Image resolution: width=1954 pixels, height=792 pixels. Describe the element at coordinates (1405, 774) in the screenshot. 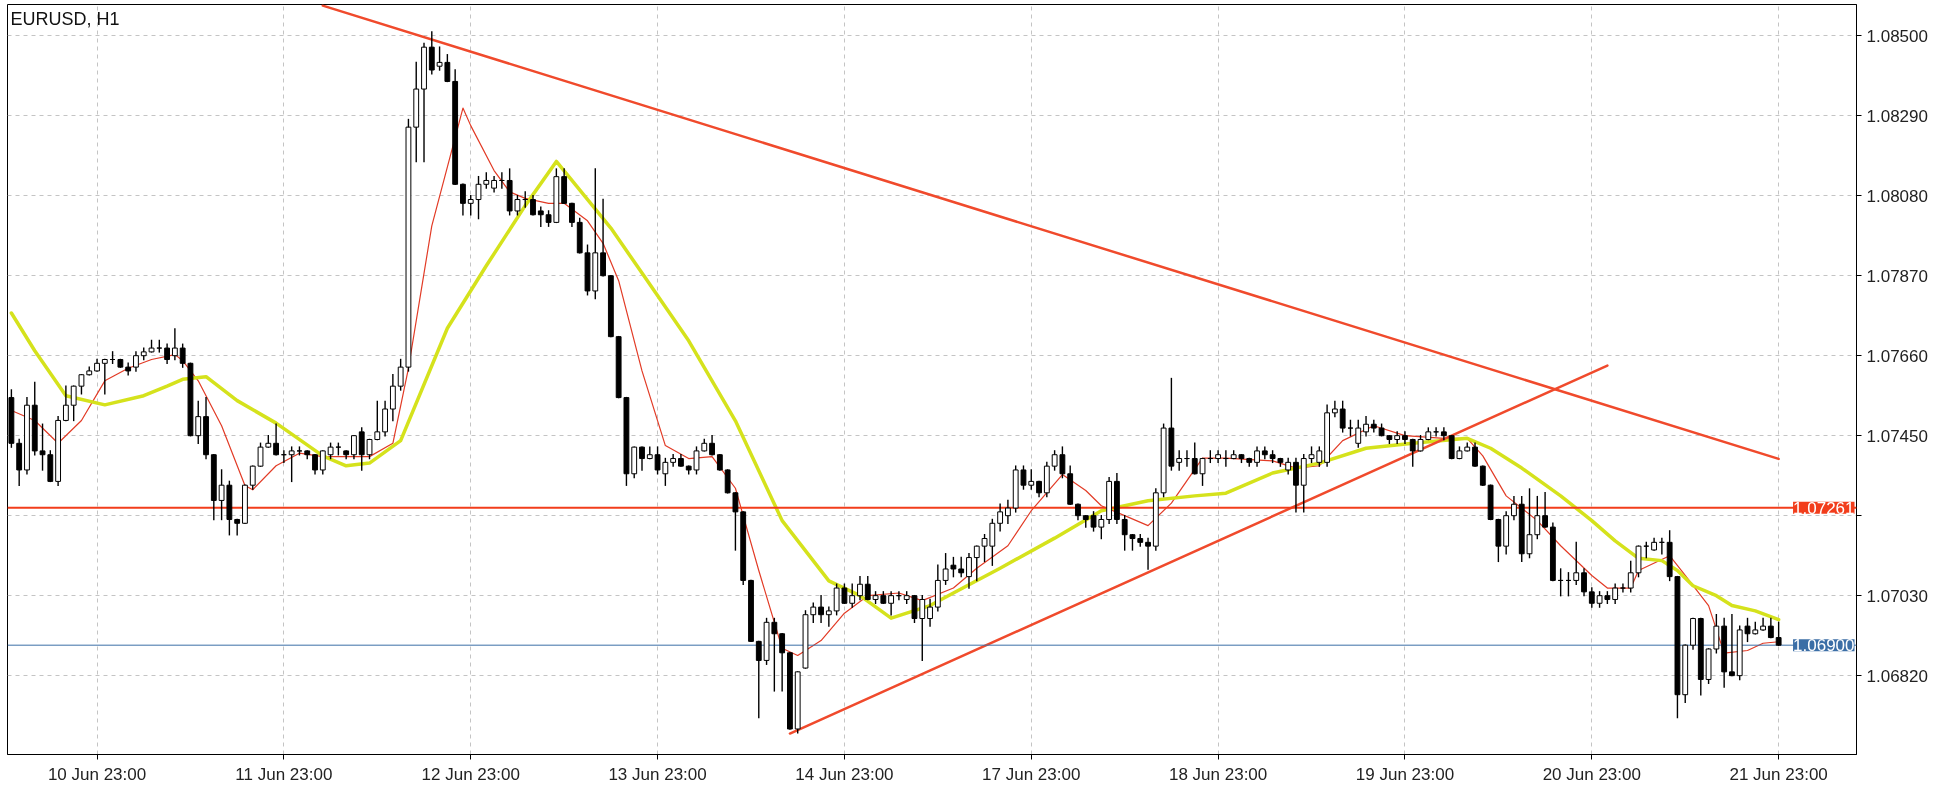

I see `x-tick-label: 19 Jun 23:00` at that location.